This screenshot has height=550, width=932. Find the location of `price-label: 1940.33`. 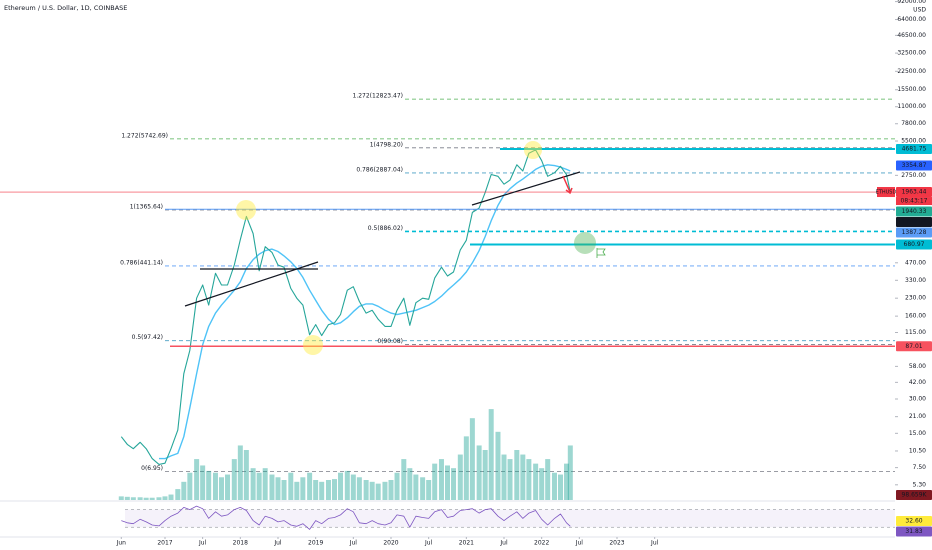

price-label: 1940.33 is located at coordinates (914, 211).